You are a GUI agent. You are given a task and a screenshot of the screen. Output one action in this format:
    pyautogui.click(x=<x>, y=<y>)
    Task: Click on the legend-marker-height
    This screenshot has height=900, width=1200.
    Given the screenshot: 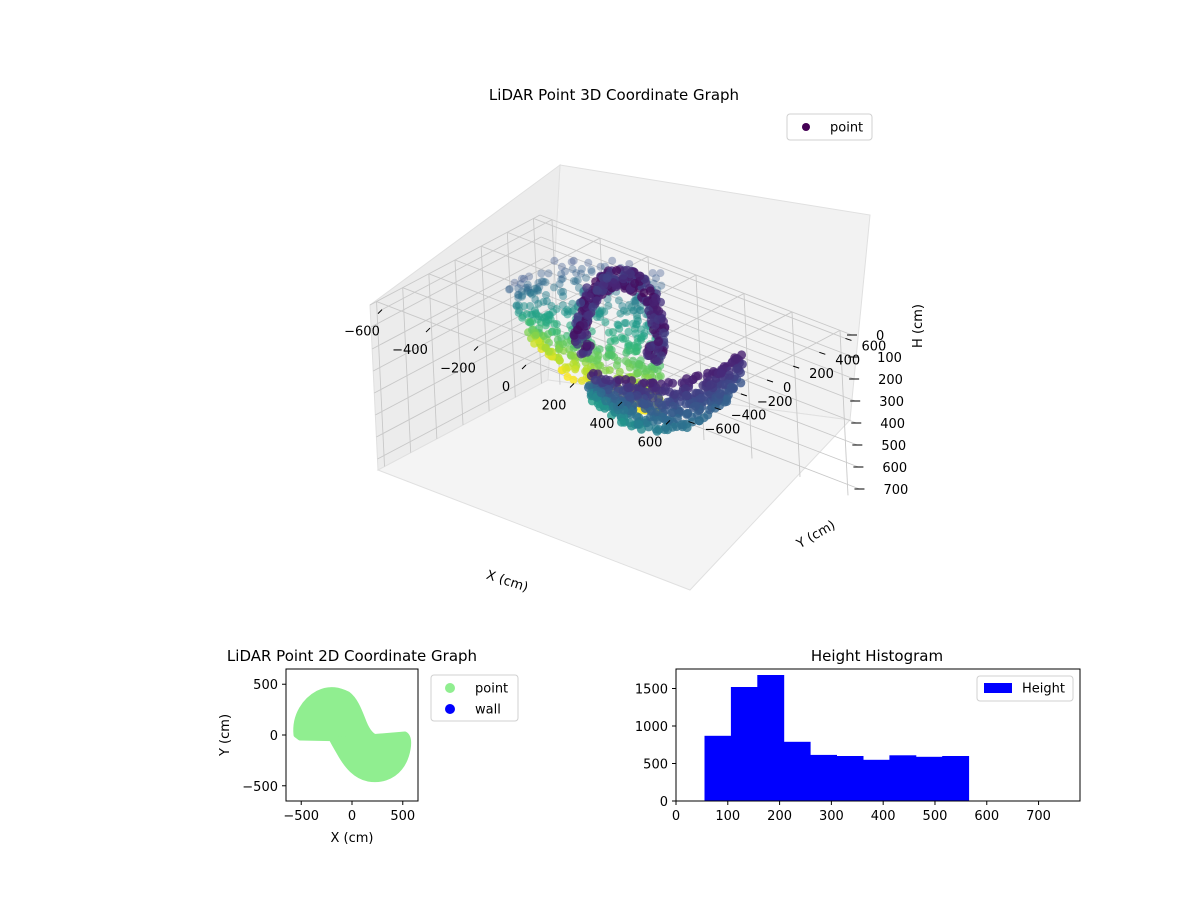 What is the action you would take?
    pyautogui.click(x=998, y=688)
    